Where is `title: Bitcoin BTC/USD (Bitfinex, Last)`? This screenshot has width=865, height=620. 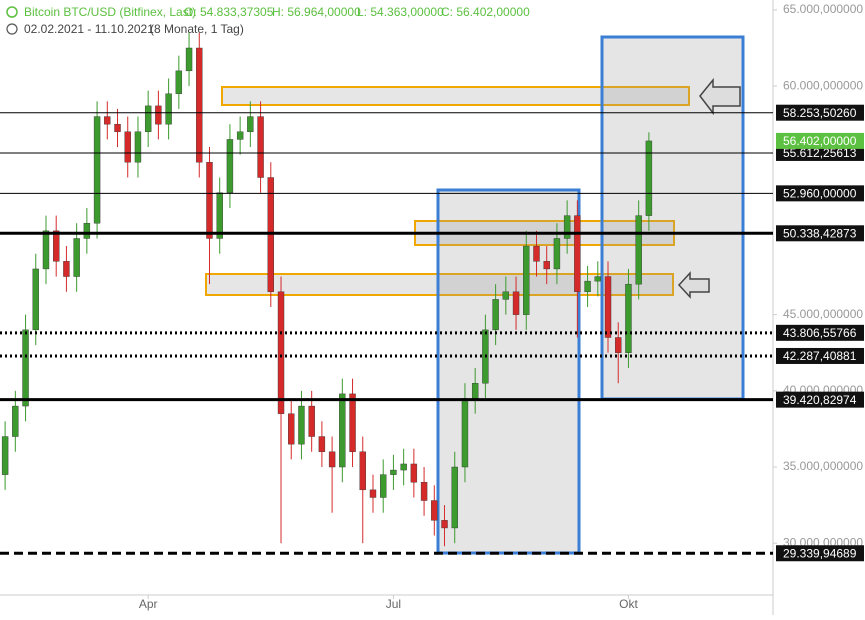
title: Bitcoin BTC/USD (Bitfinex, Last) is located at coordinates (110, 12).